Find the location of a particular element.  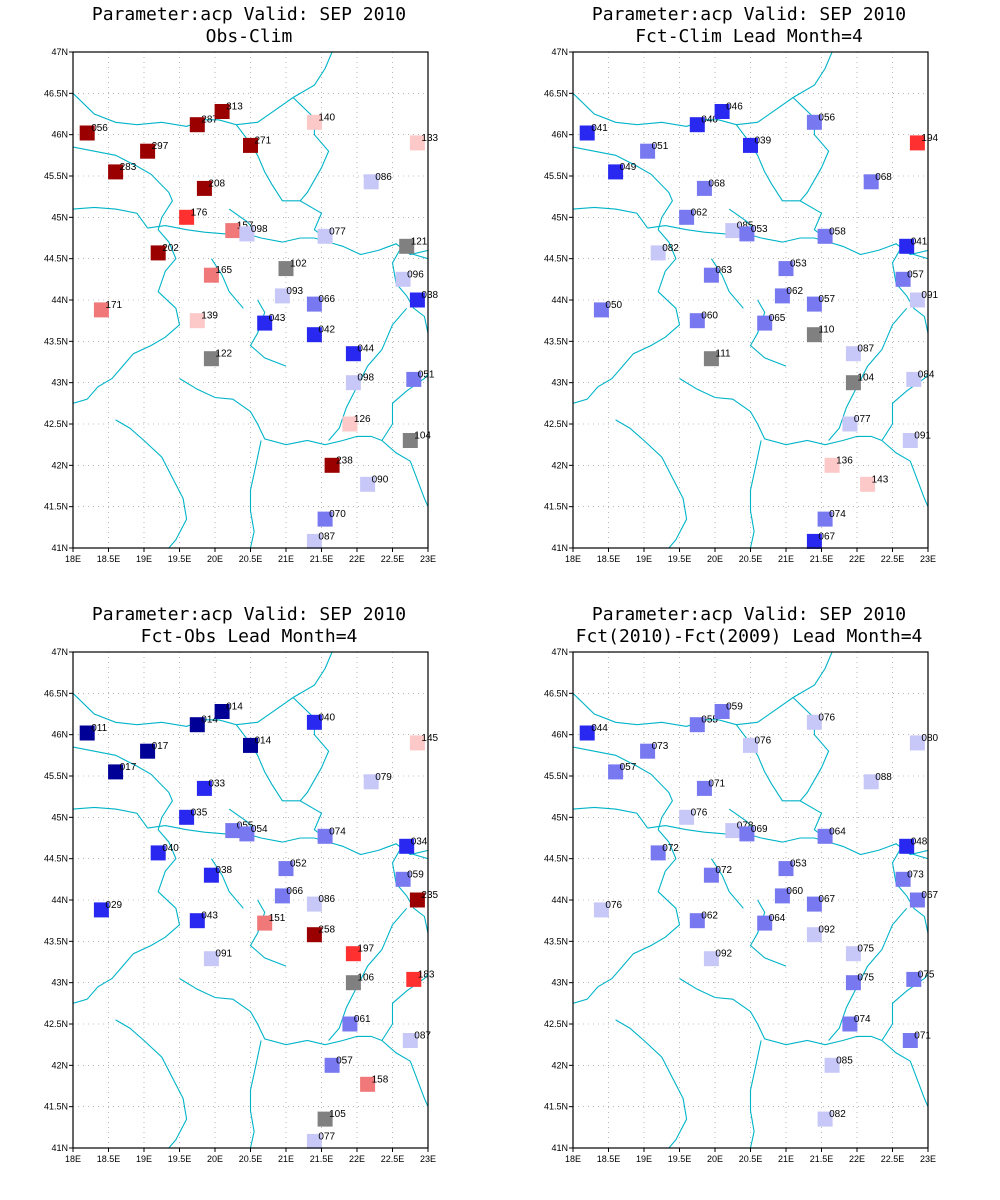

lat-tick-label: 46.5N is located at coordinates (56, 693).